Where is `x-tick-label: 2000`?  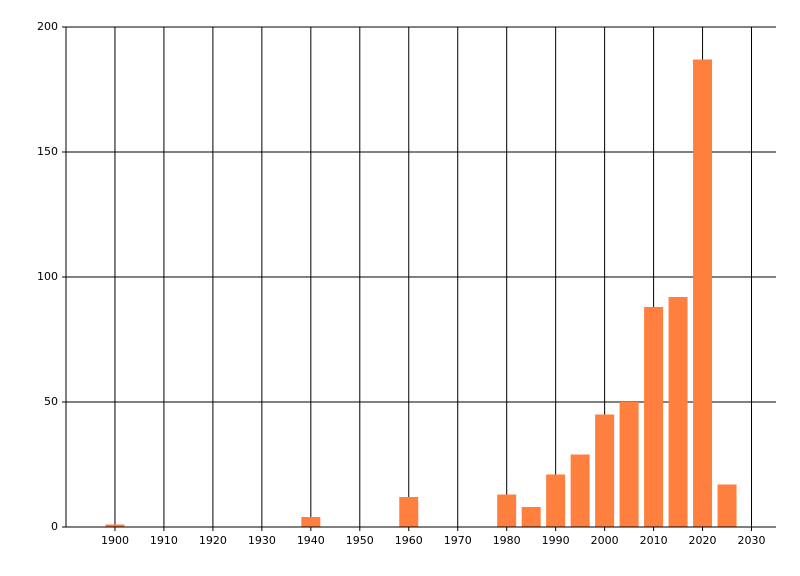 x-tick-label: 2000 is located at coordinates (605, 540).